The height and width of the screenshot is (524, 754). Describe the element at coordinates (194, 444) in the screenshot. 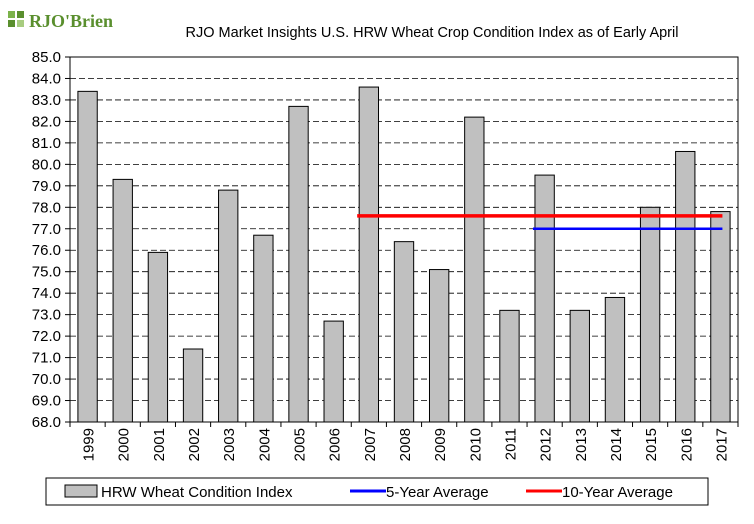

I see `x-tick-label: 2002` at that location.